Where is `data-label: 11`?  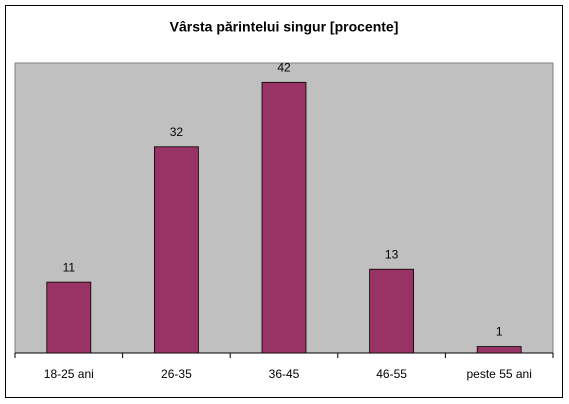
data-label: 11 is located at coordinates (69, 267).